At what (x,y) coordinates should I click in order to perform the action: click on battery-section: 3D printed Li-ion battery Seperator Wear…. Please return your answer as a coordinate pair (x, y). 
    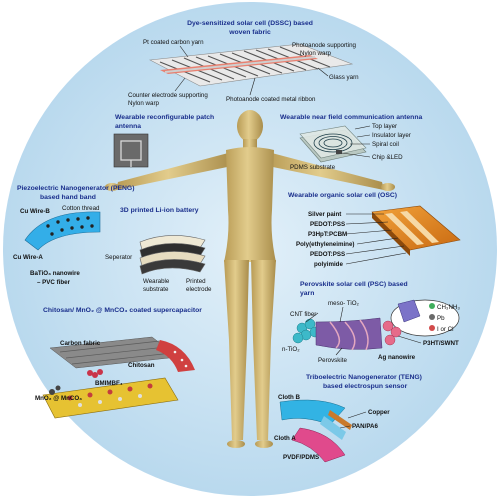
    Looking at the image, I should click on (158, 250).